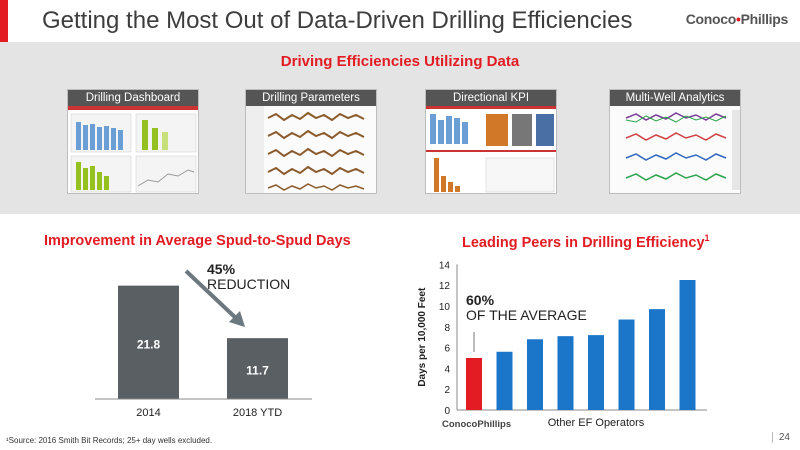 The height and width of the screenshot is (450, 800). Describe the element at coordinates (311, 149) in the screenshot. I see `parameters-screenshot-image` at that location.